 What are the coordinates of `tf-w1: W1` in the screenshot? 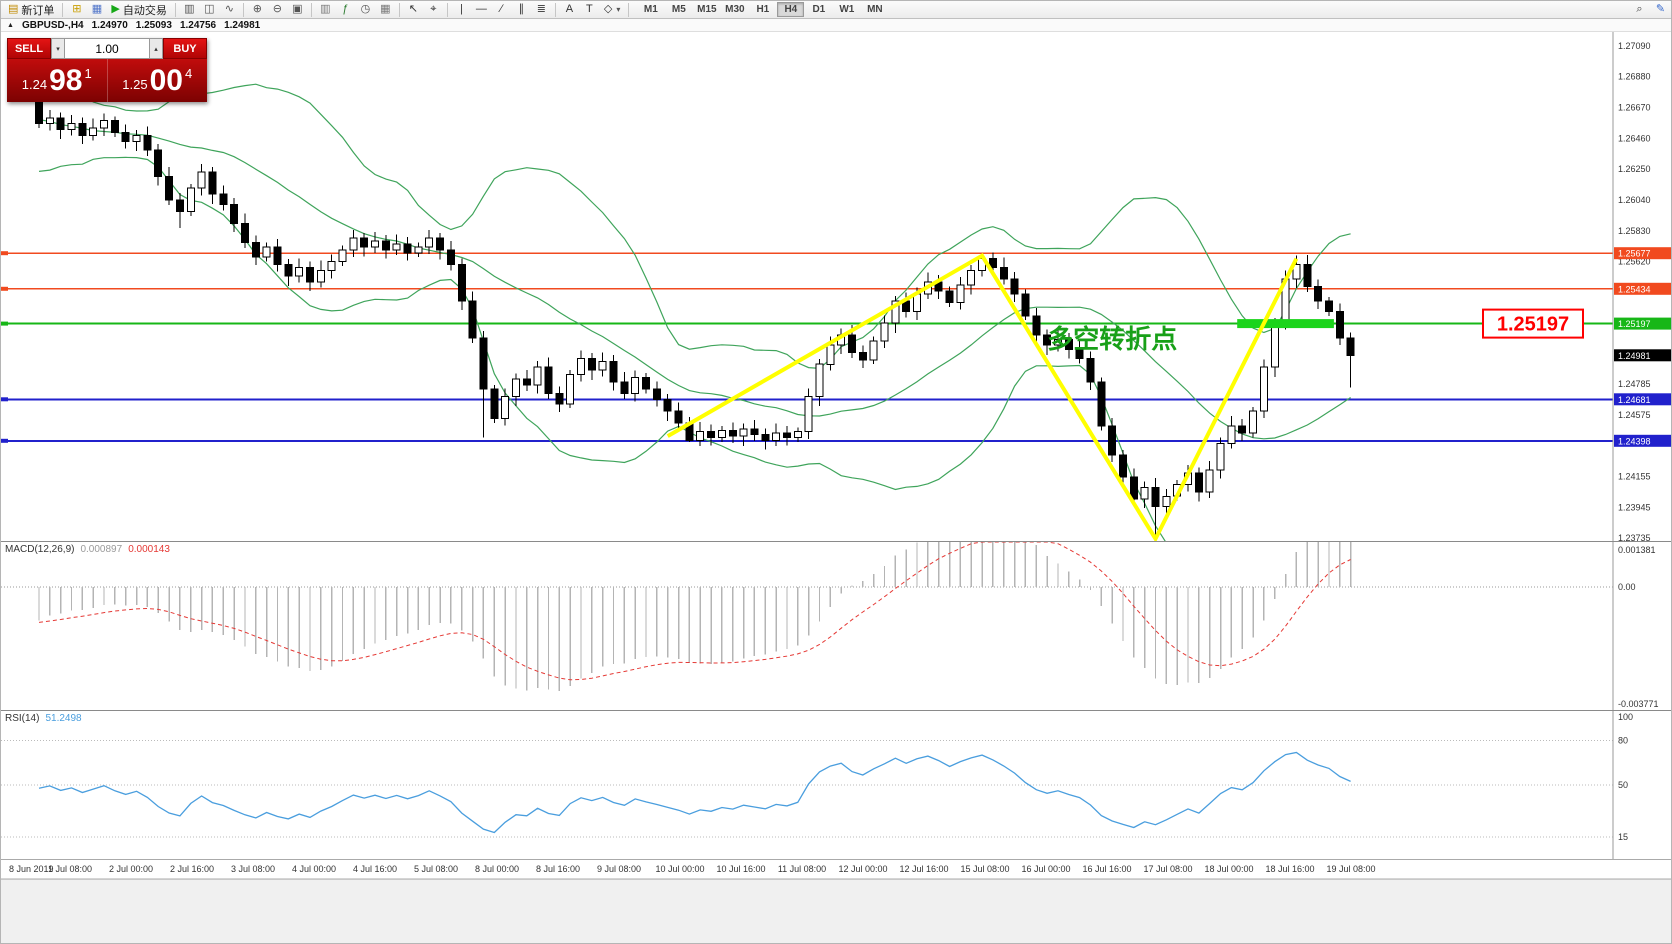 It's located at (847, 9).